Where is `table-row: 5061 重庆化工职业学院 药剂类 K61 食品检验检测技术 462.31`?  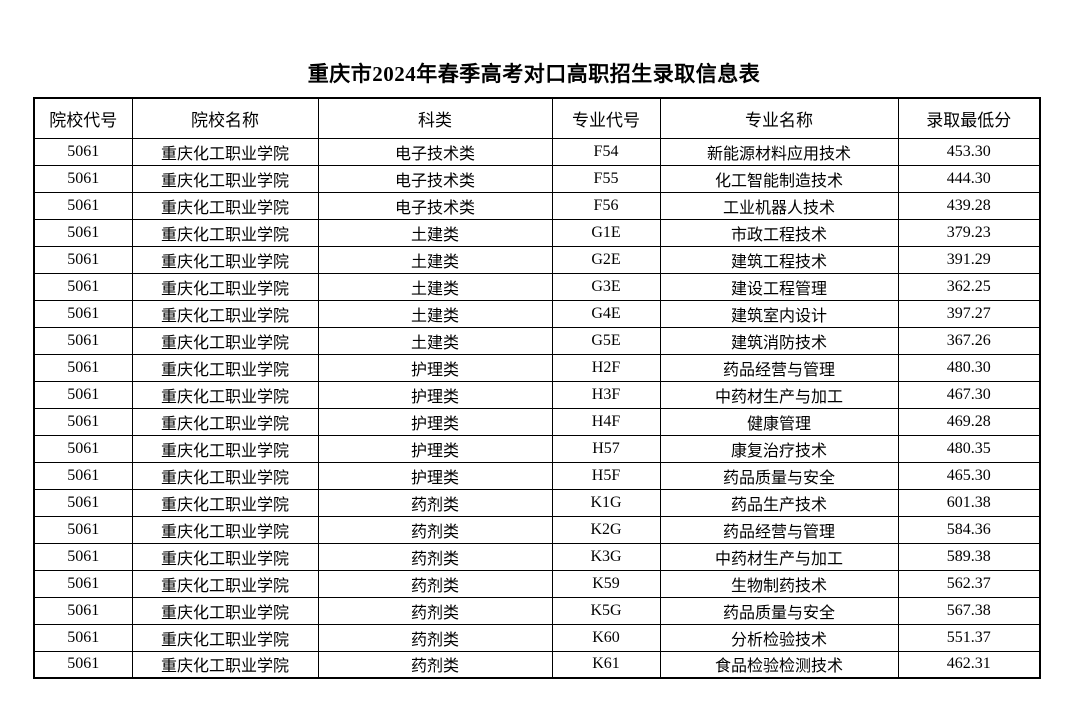
table-row: 5061 重庆化工职业学院 药剂类 K61 食品检验检测技术 462.31 is located at coordinates (537, 664).